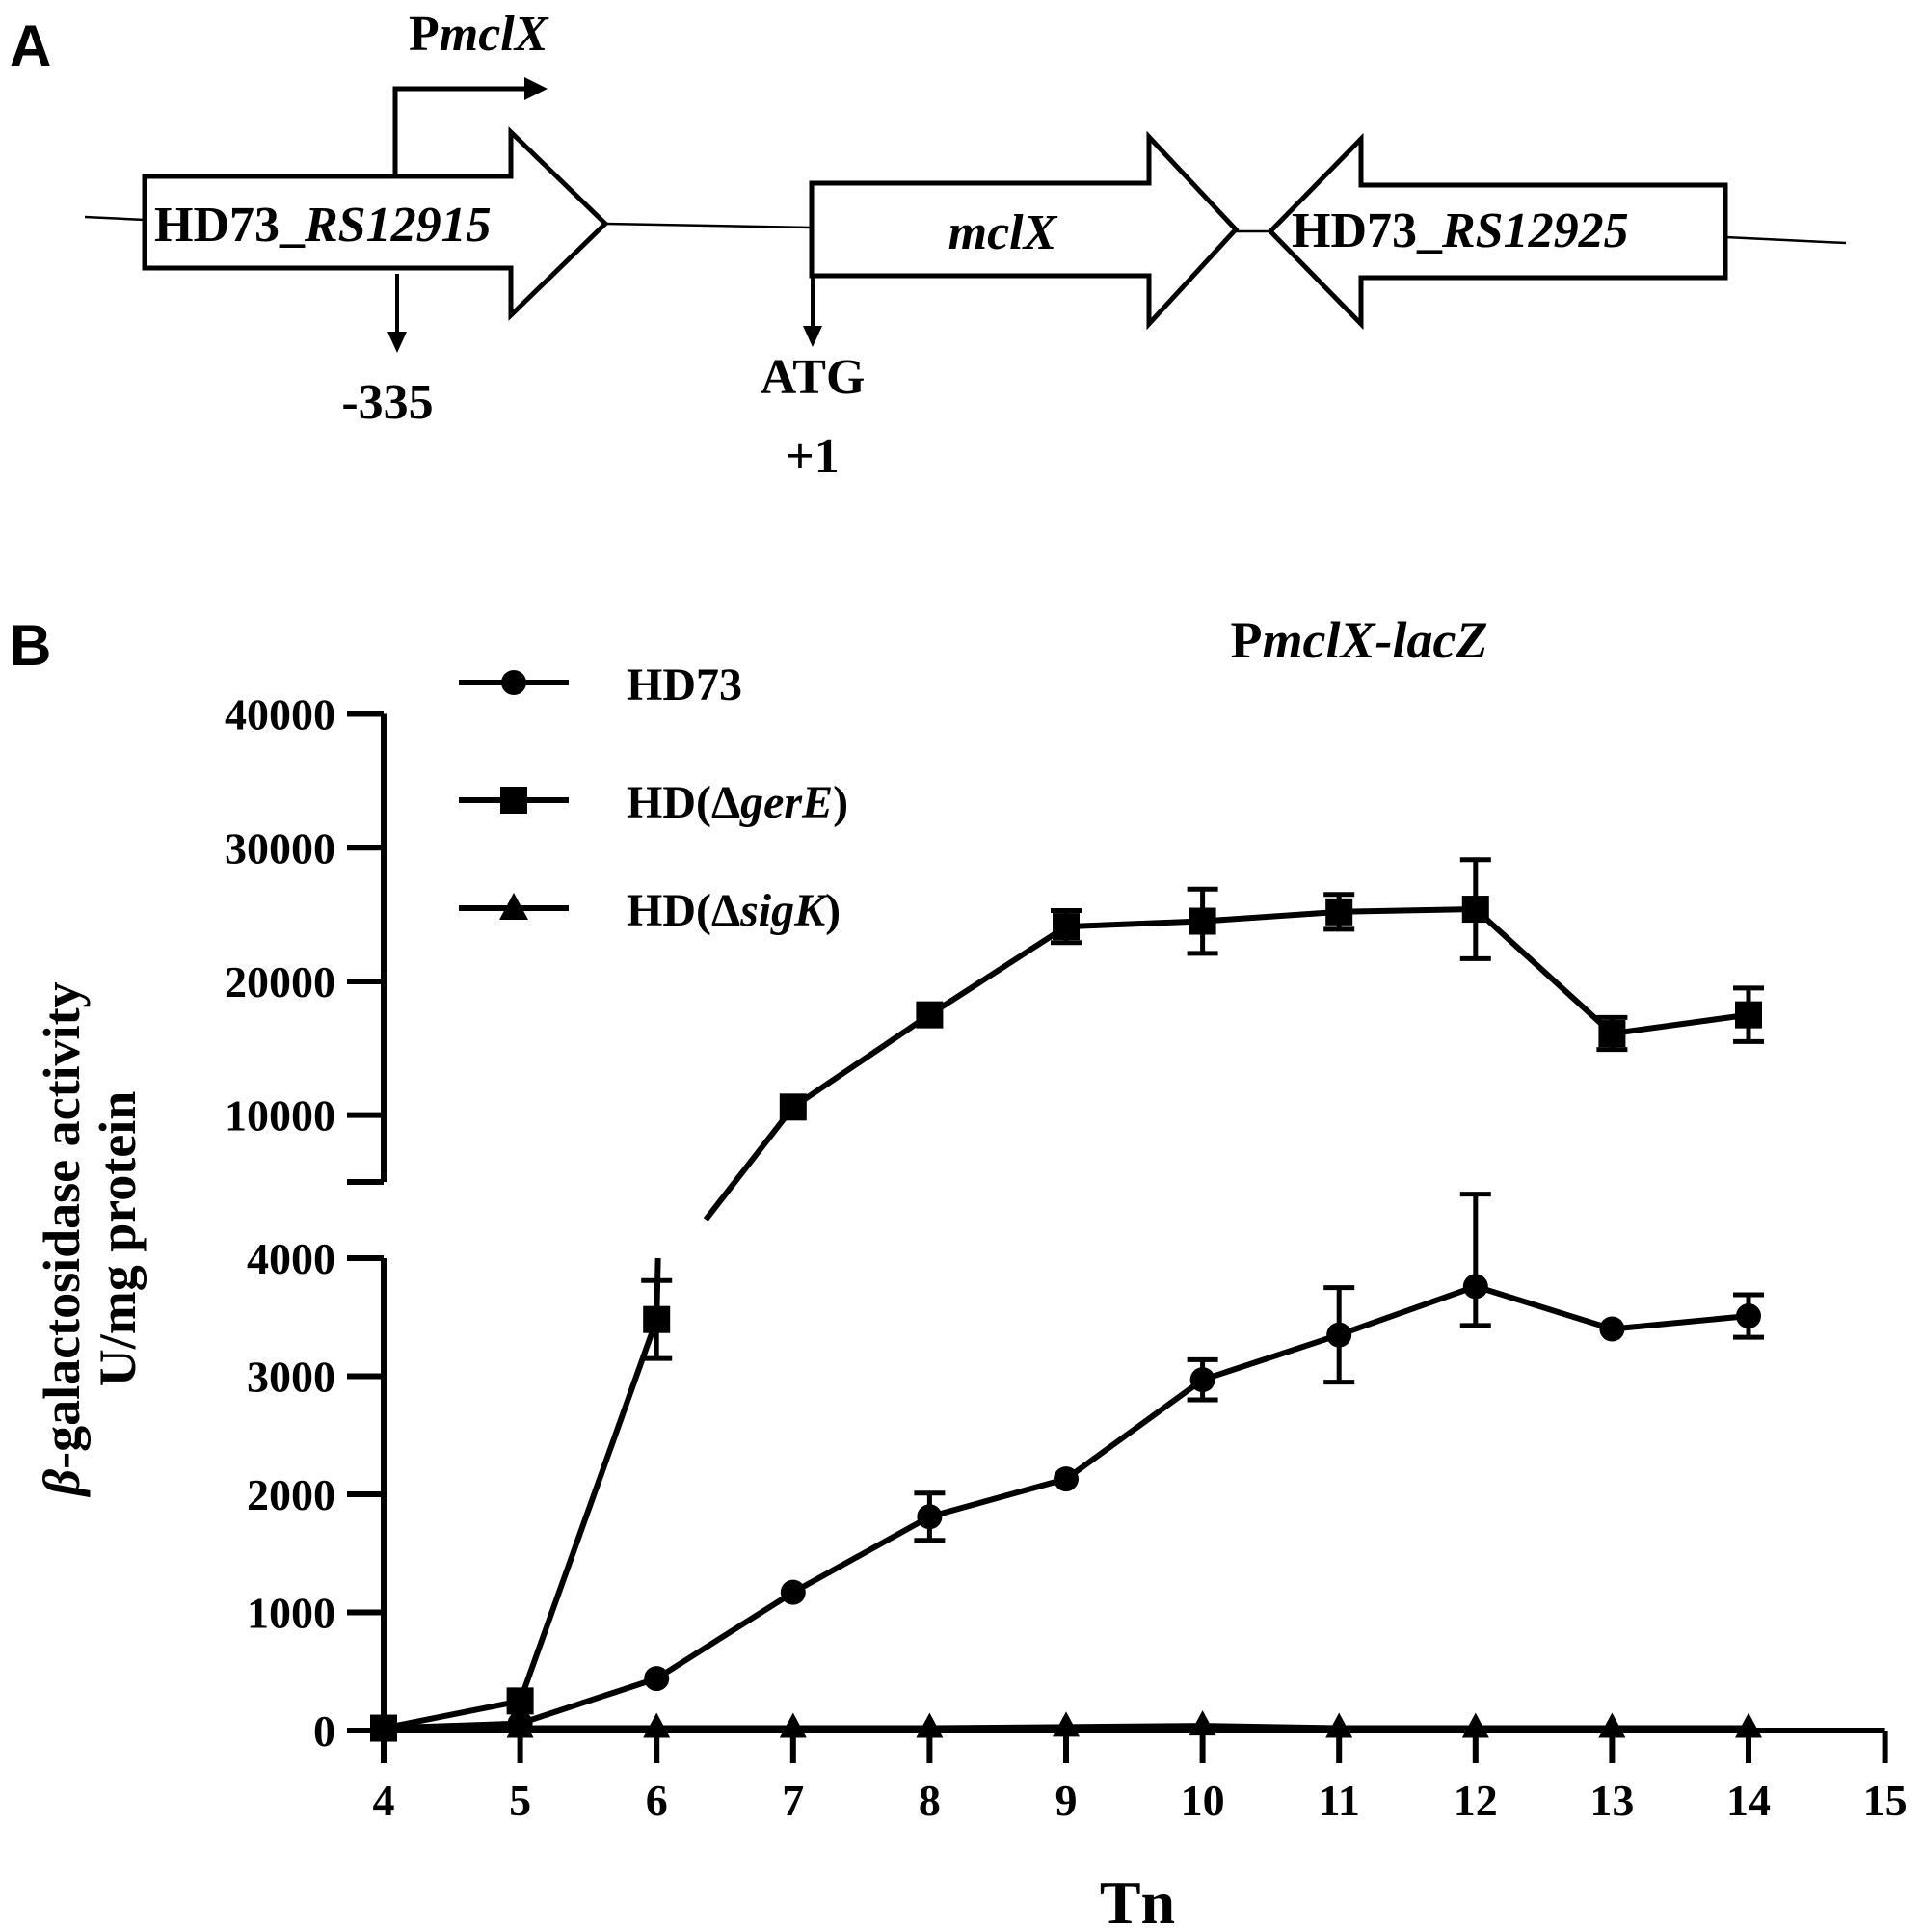 This screenshot has height=1932, width=1923. What do you see at coordinates (786, 803) in the screenshot?
I see `legend-gere-italic: gerE` at bounding box center [786, 803].